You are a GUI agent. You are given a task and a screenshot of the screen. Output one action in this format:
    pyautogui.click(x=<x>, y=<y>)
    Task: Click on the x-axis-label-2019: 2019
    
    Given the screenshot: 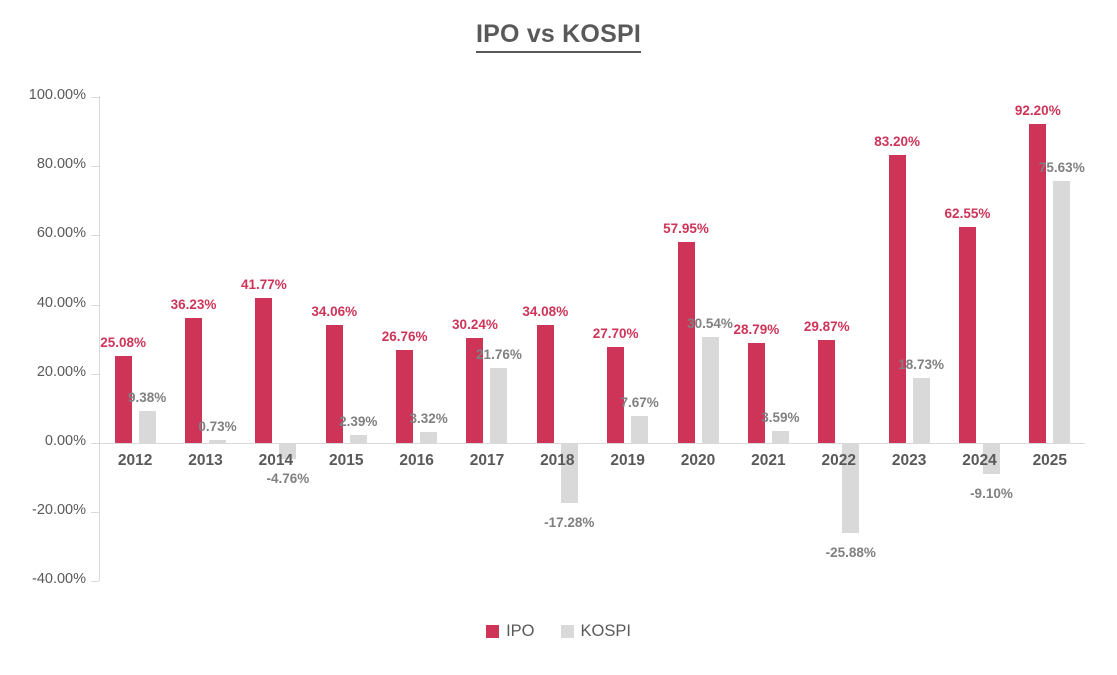 What is the action you would take?
    pyautogui.click(x=627, y=460)
    